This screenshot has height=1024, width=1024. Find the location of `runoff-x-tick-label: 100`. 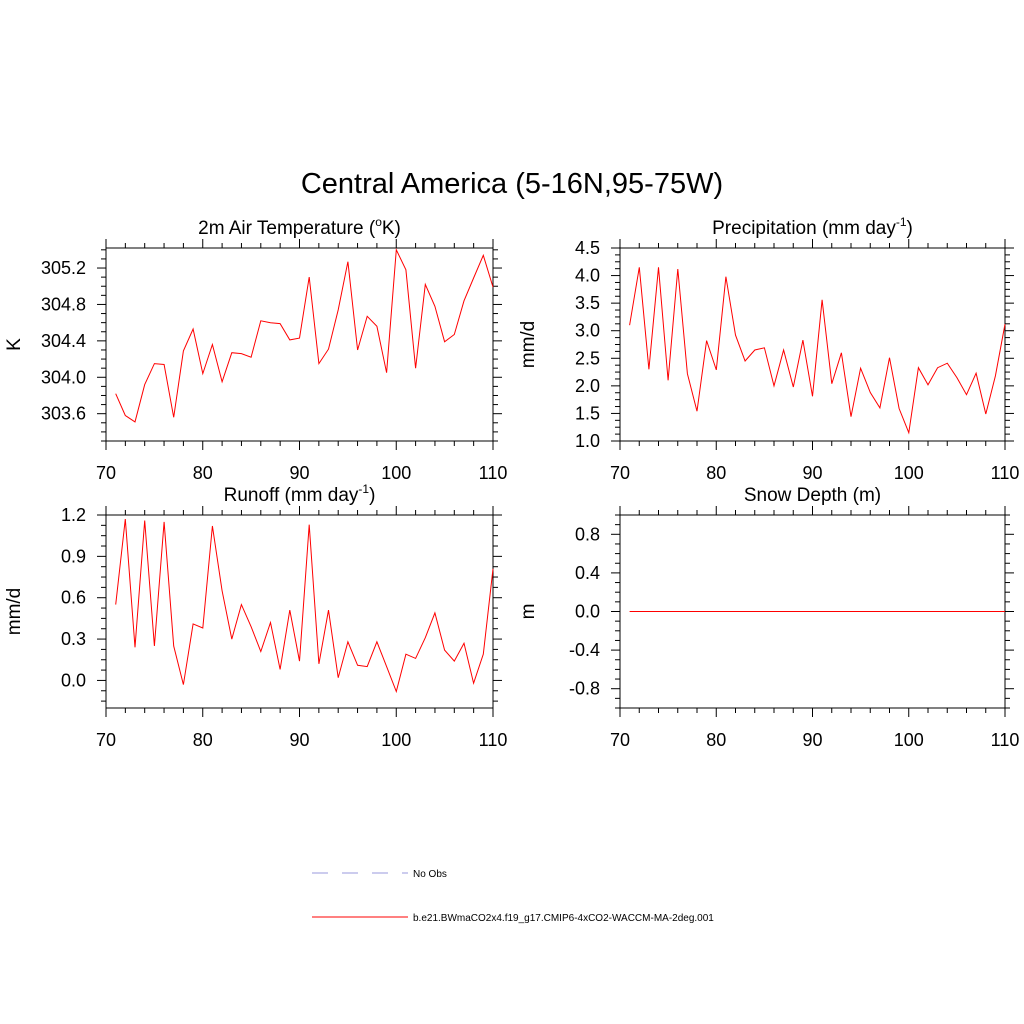

runoff-x-tick-label: 100 is located at coordinates (396, 740).